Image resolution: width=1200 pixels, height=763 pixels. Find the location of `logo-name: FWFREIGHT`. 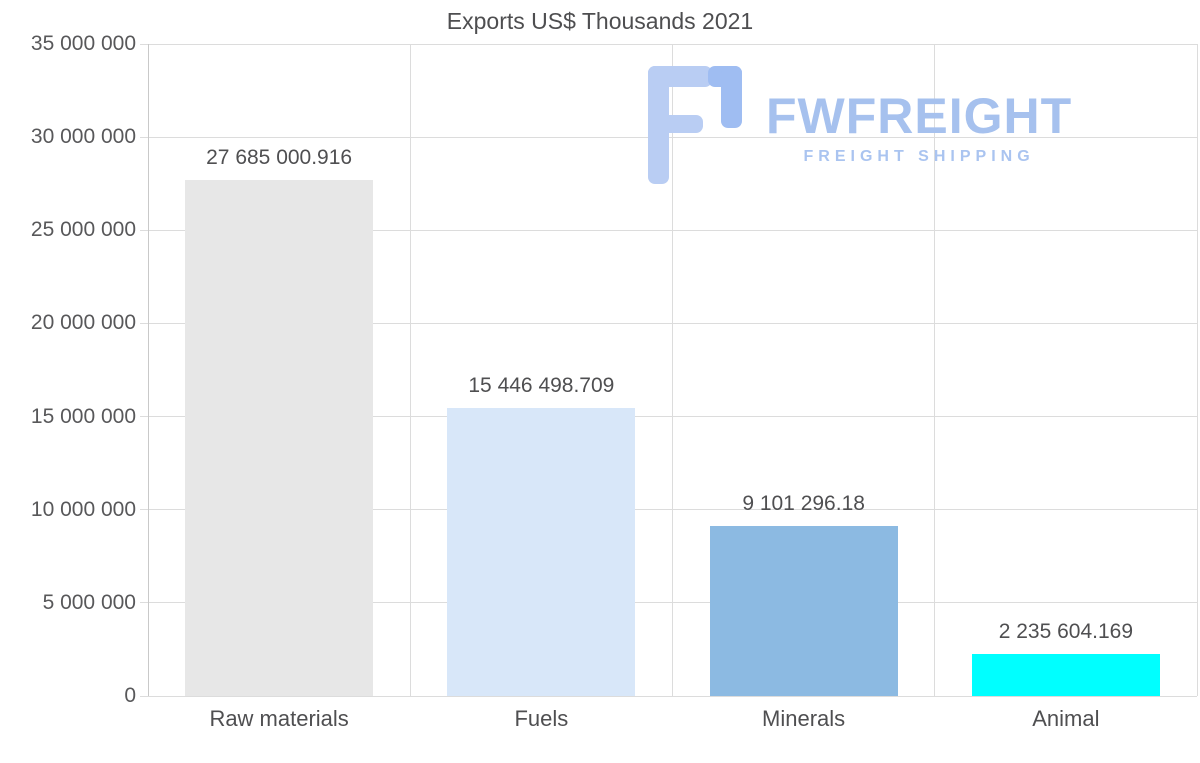

logo-name: FWFREIGHT is located at coordinates (919, 116).